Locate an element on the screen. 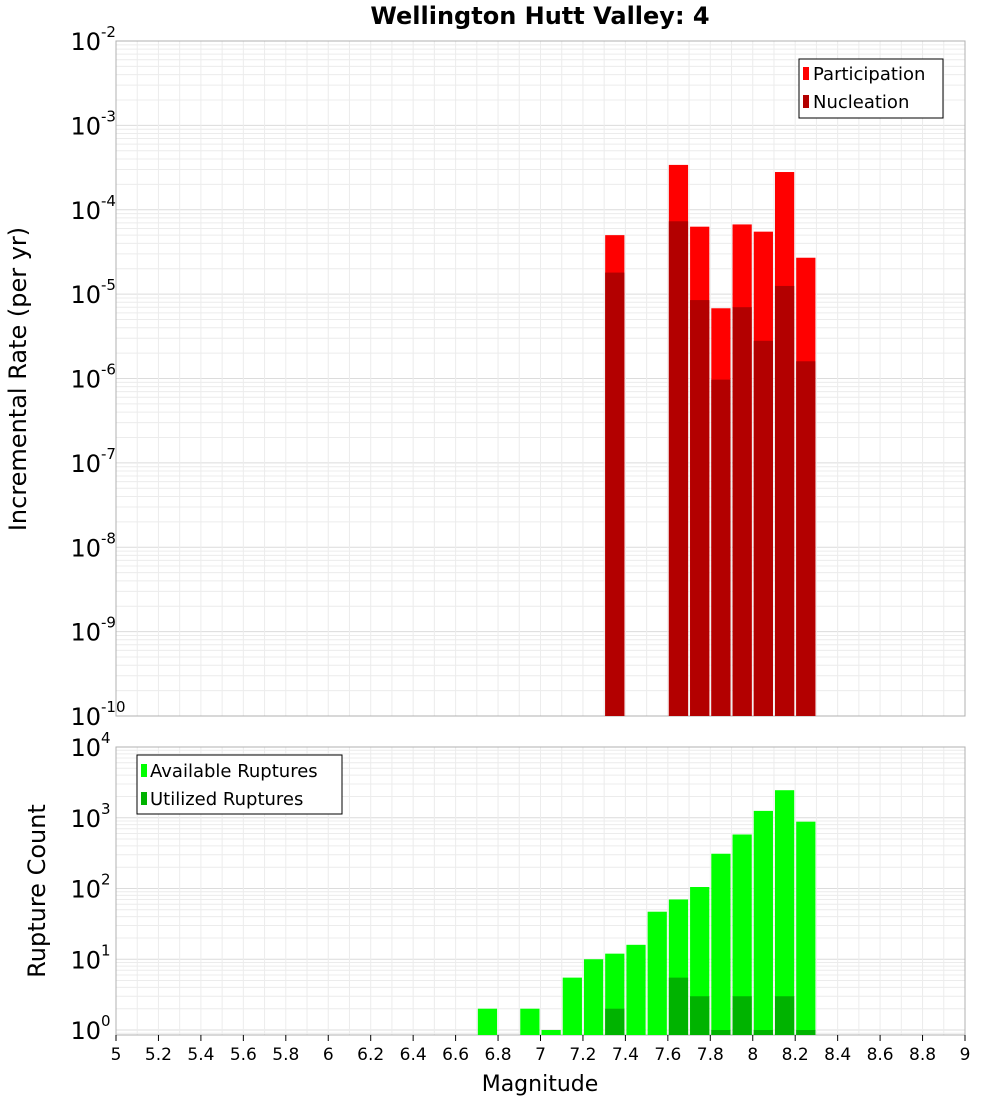 Image resolution: width=1000 pixels, height=1100 pixels. xtick-label-11: 7.2 is located at coordinates (582, 1055).